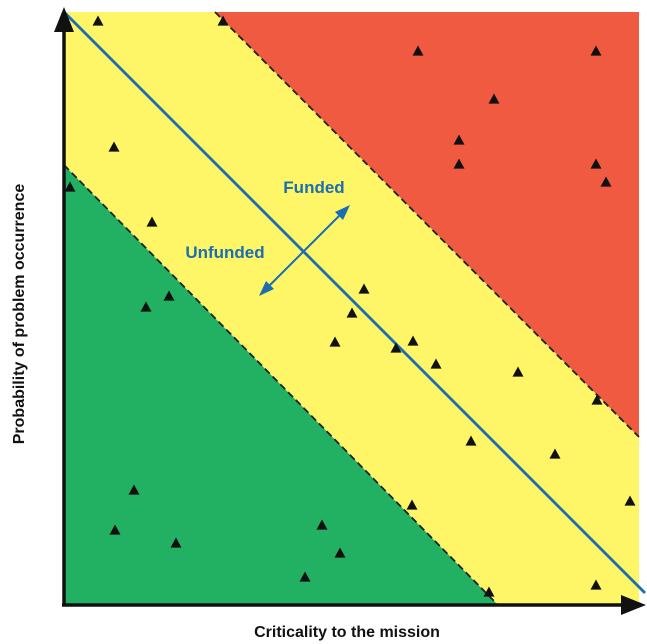 The height and width of the screenshot is (644, 647). Describe the element at coordinates (633, 605) in the screenshot. I see `x-axis-arrowhead-icon` at that location.